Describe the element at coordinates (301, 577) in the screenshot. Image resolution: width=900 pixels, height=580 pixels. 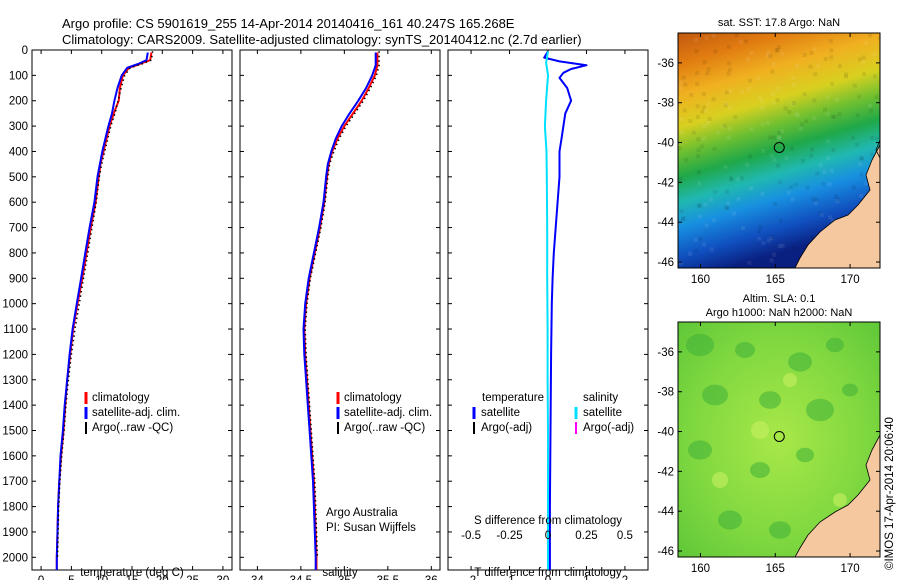
I see `x-tick-label: 34.5` at that location.